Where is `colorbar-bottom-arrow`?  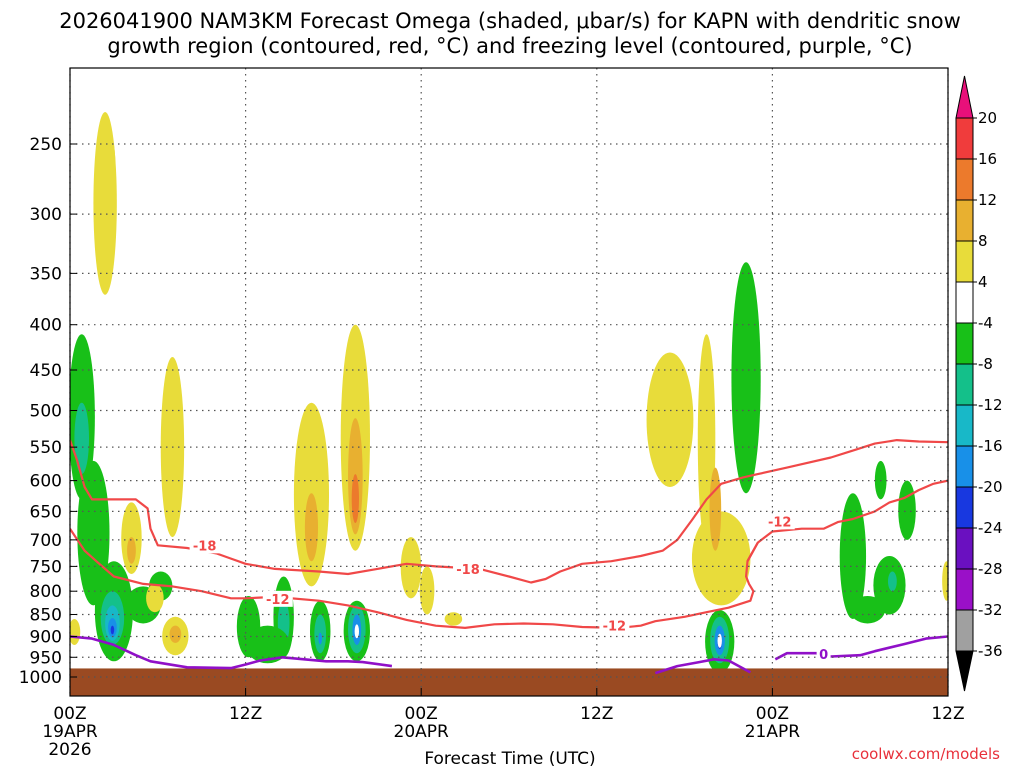
colorbar-bottom-arrow is located at coordinates (964, 671).